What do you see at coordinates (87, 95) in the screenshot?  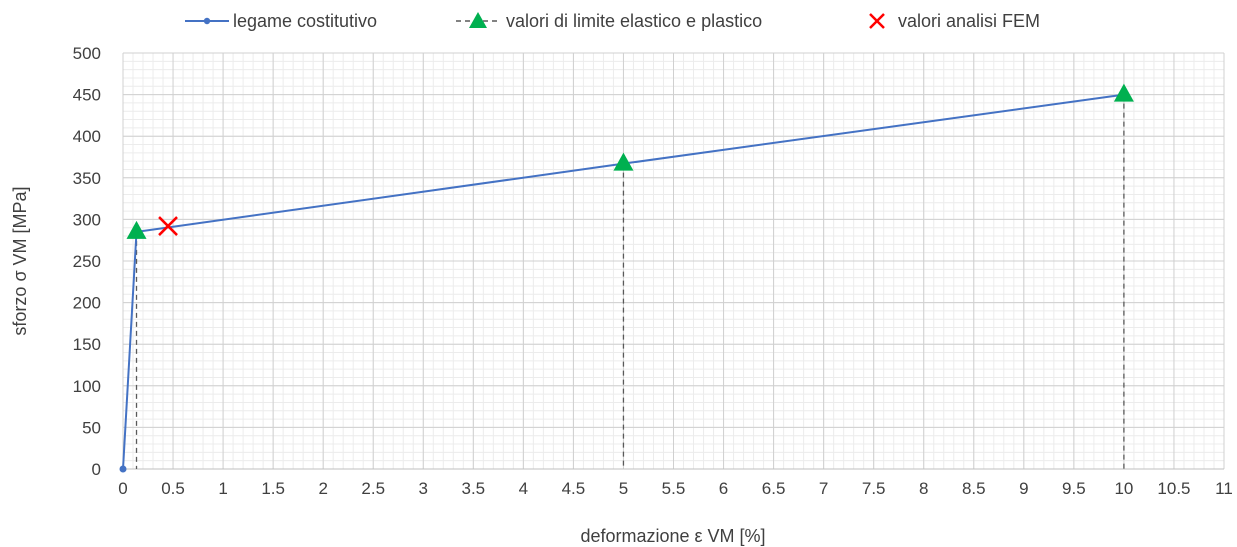 I see `y-tick-label: 450` at bounding box center [87, 95].